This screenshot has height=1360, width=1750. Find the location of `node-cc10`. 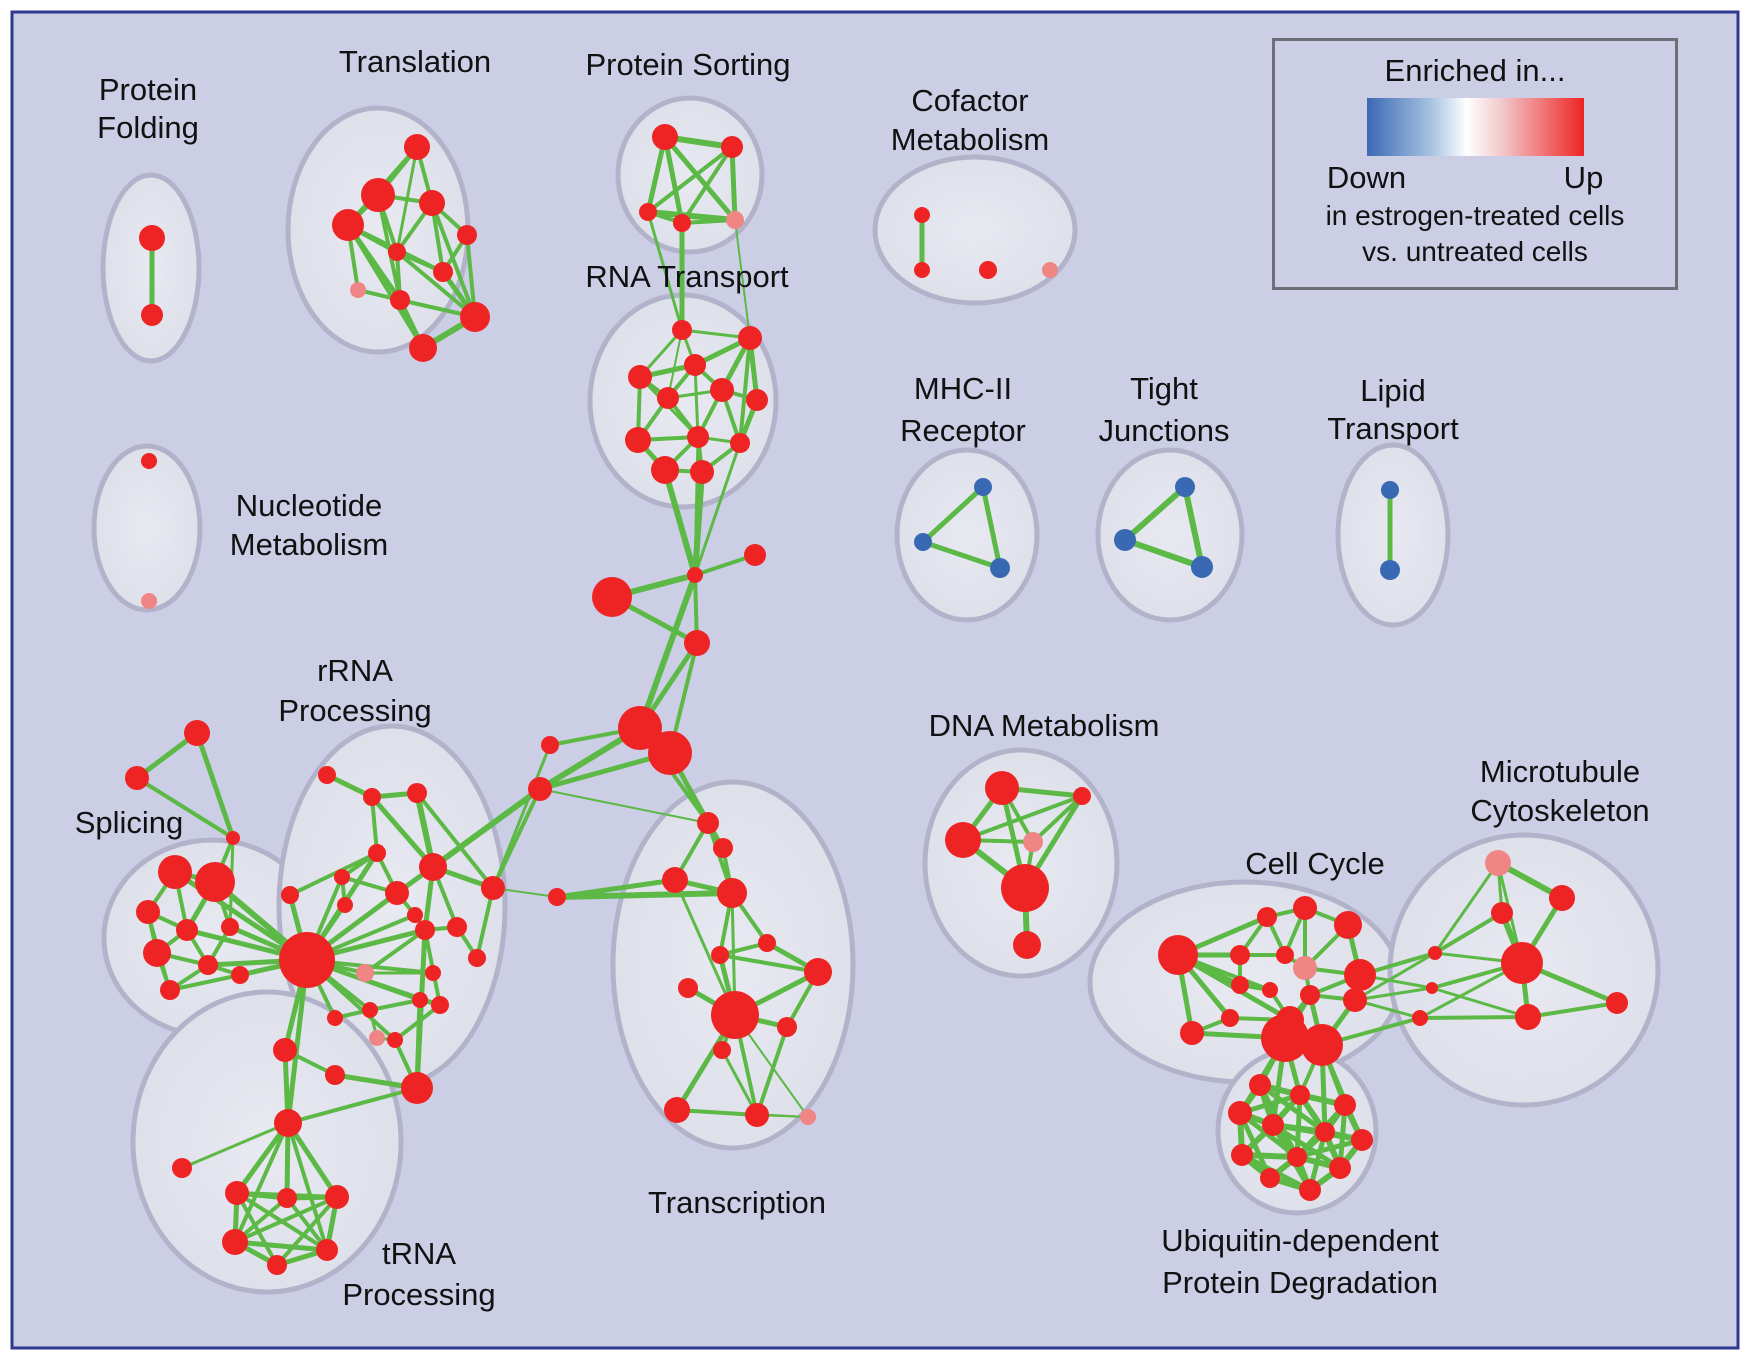

node-cc10 is located at coordinates (1355, 1000).